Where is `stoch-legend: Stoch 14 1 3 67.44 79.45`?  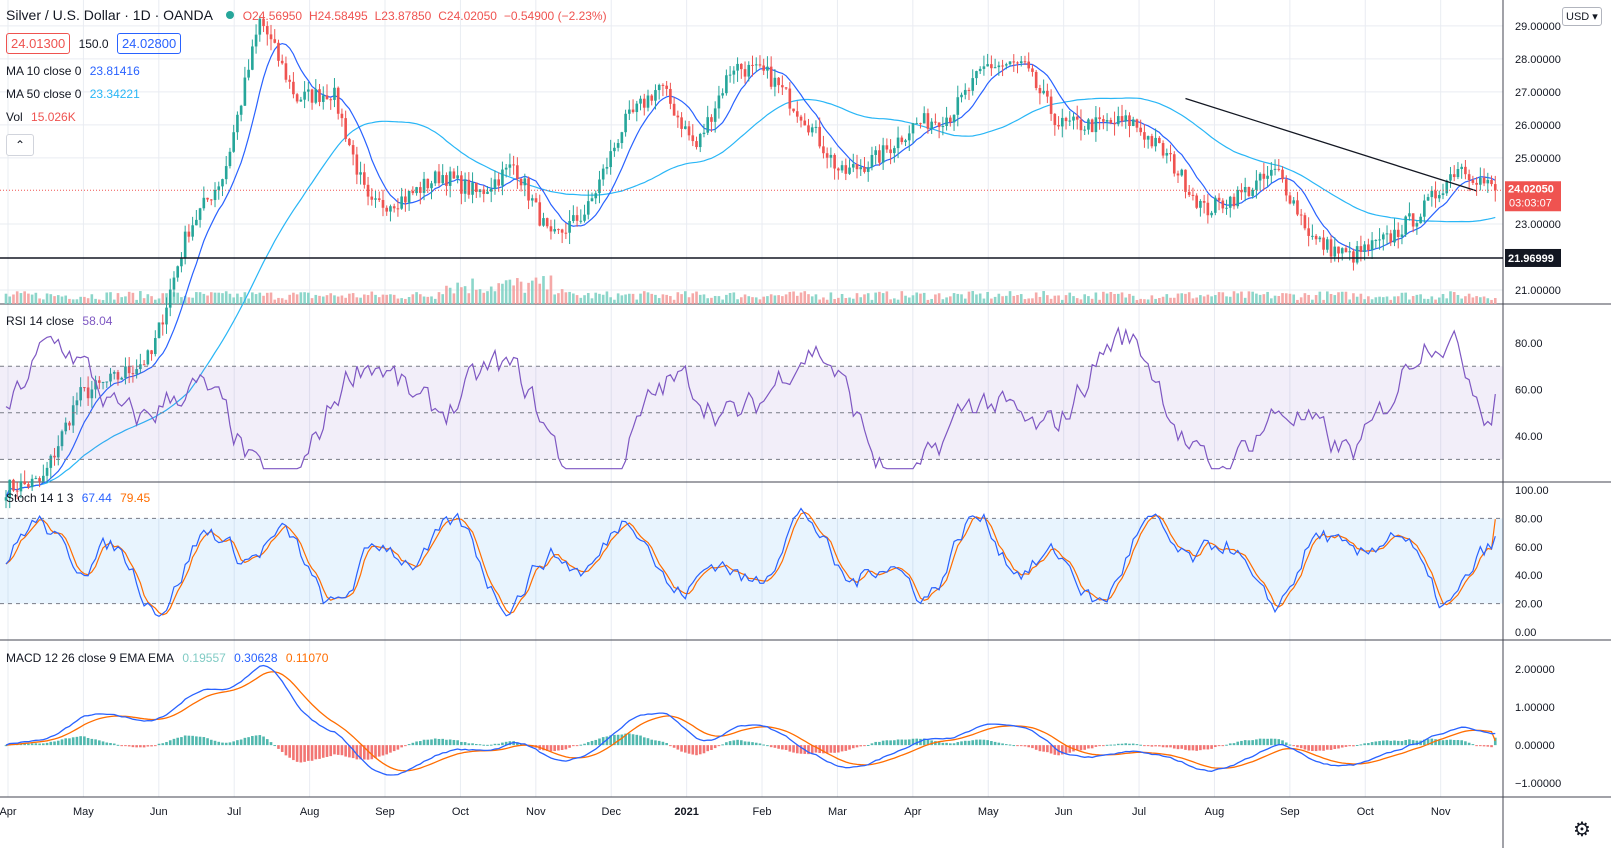
stoch-legend: Stoch 14 1 3 67.44 79.45 is located at coordinates (80, 498).